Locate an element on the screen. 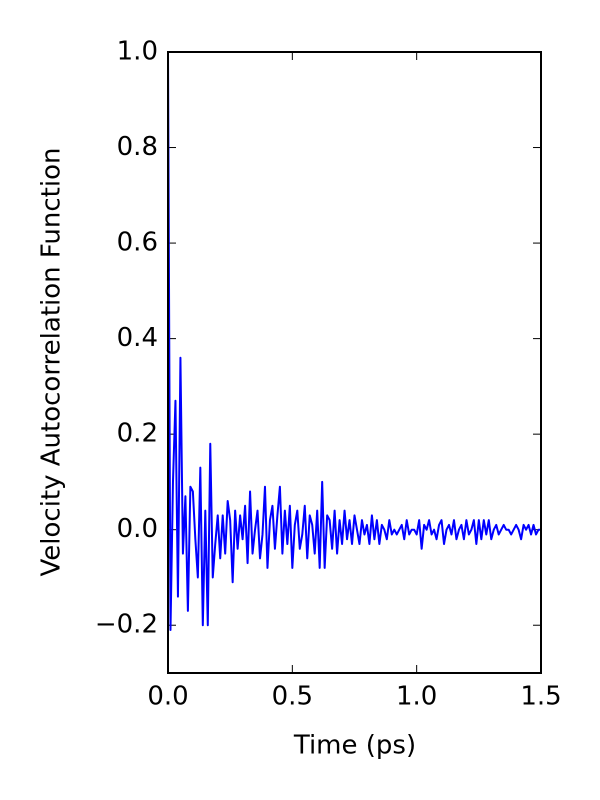 The image size is (600, 800). y-tick-label: 0.2 is located at coordinates (137, 434).